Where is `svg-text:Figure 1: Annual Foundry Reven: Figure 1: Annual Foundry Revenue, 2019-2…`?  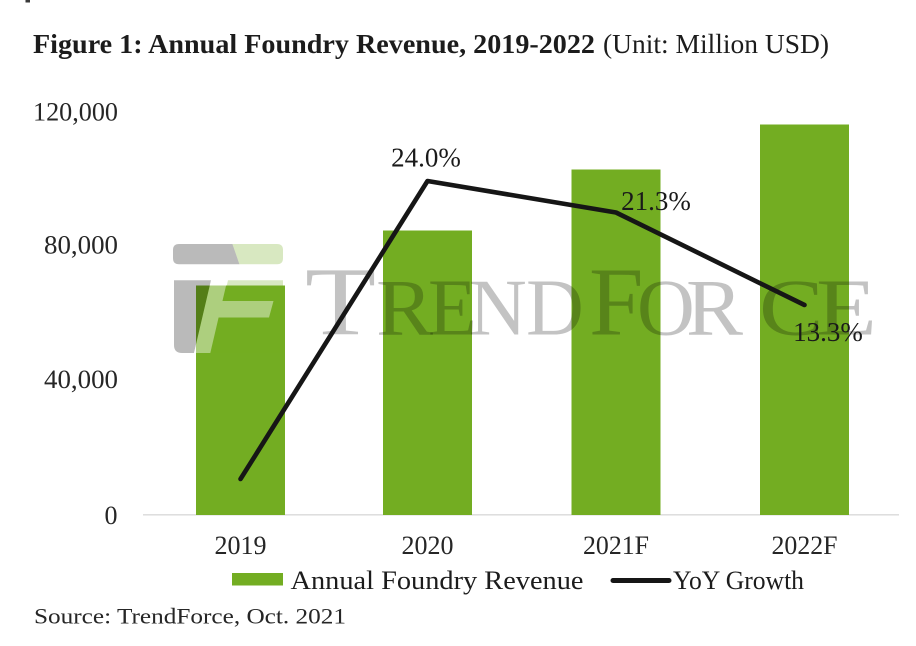 svg-text:Figure 1: Annual Foundry Reven: Figure 1: Annual Foundry Revenue, 2019-2… is located at coordinates (314, 44).